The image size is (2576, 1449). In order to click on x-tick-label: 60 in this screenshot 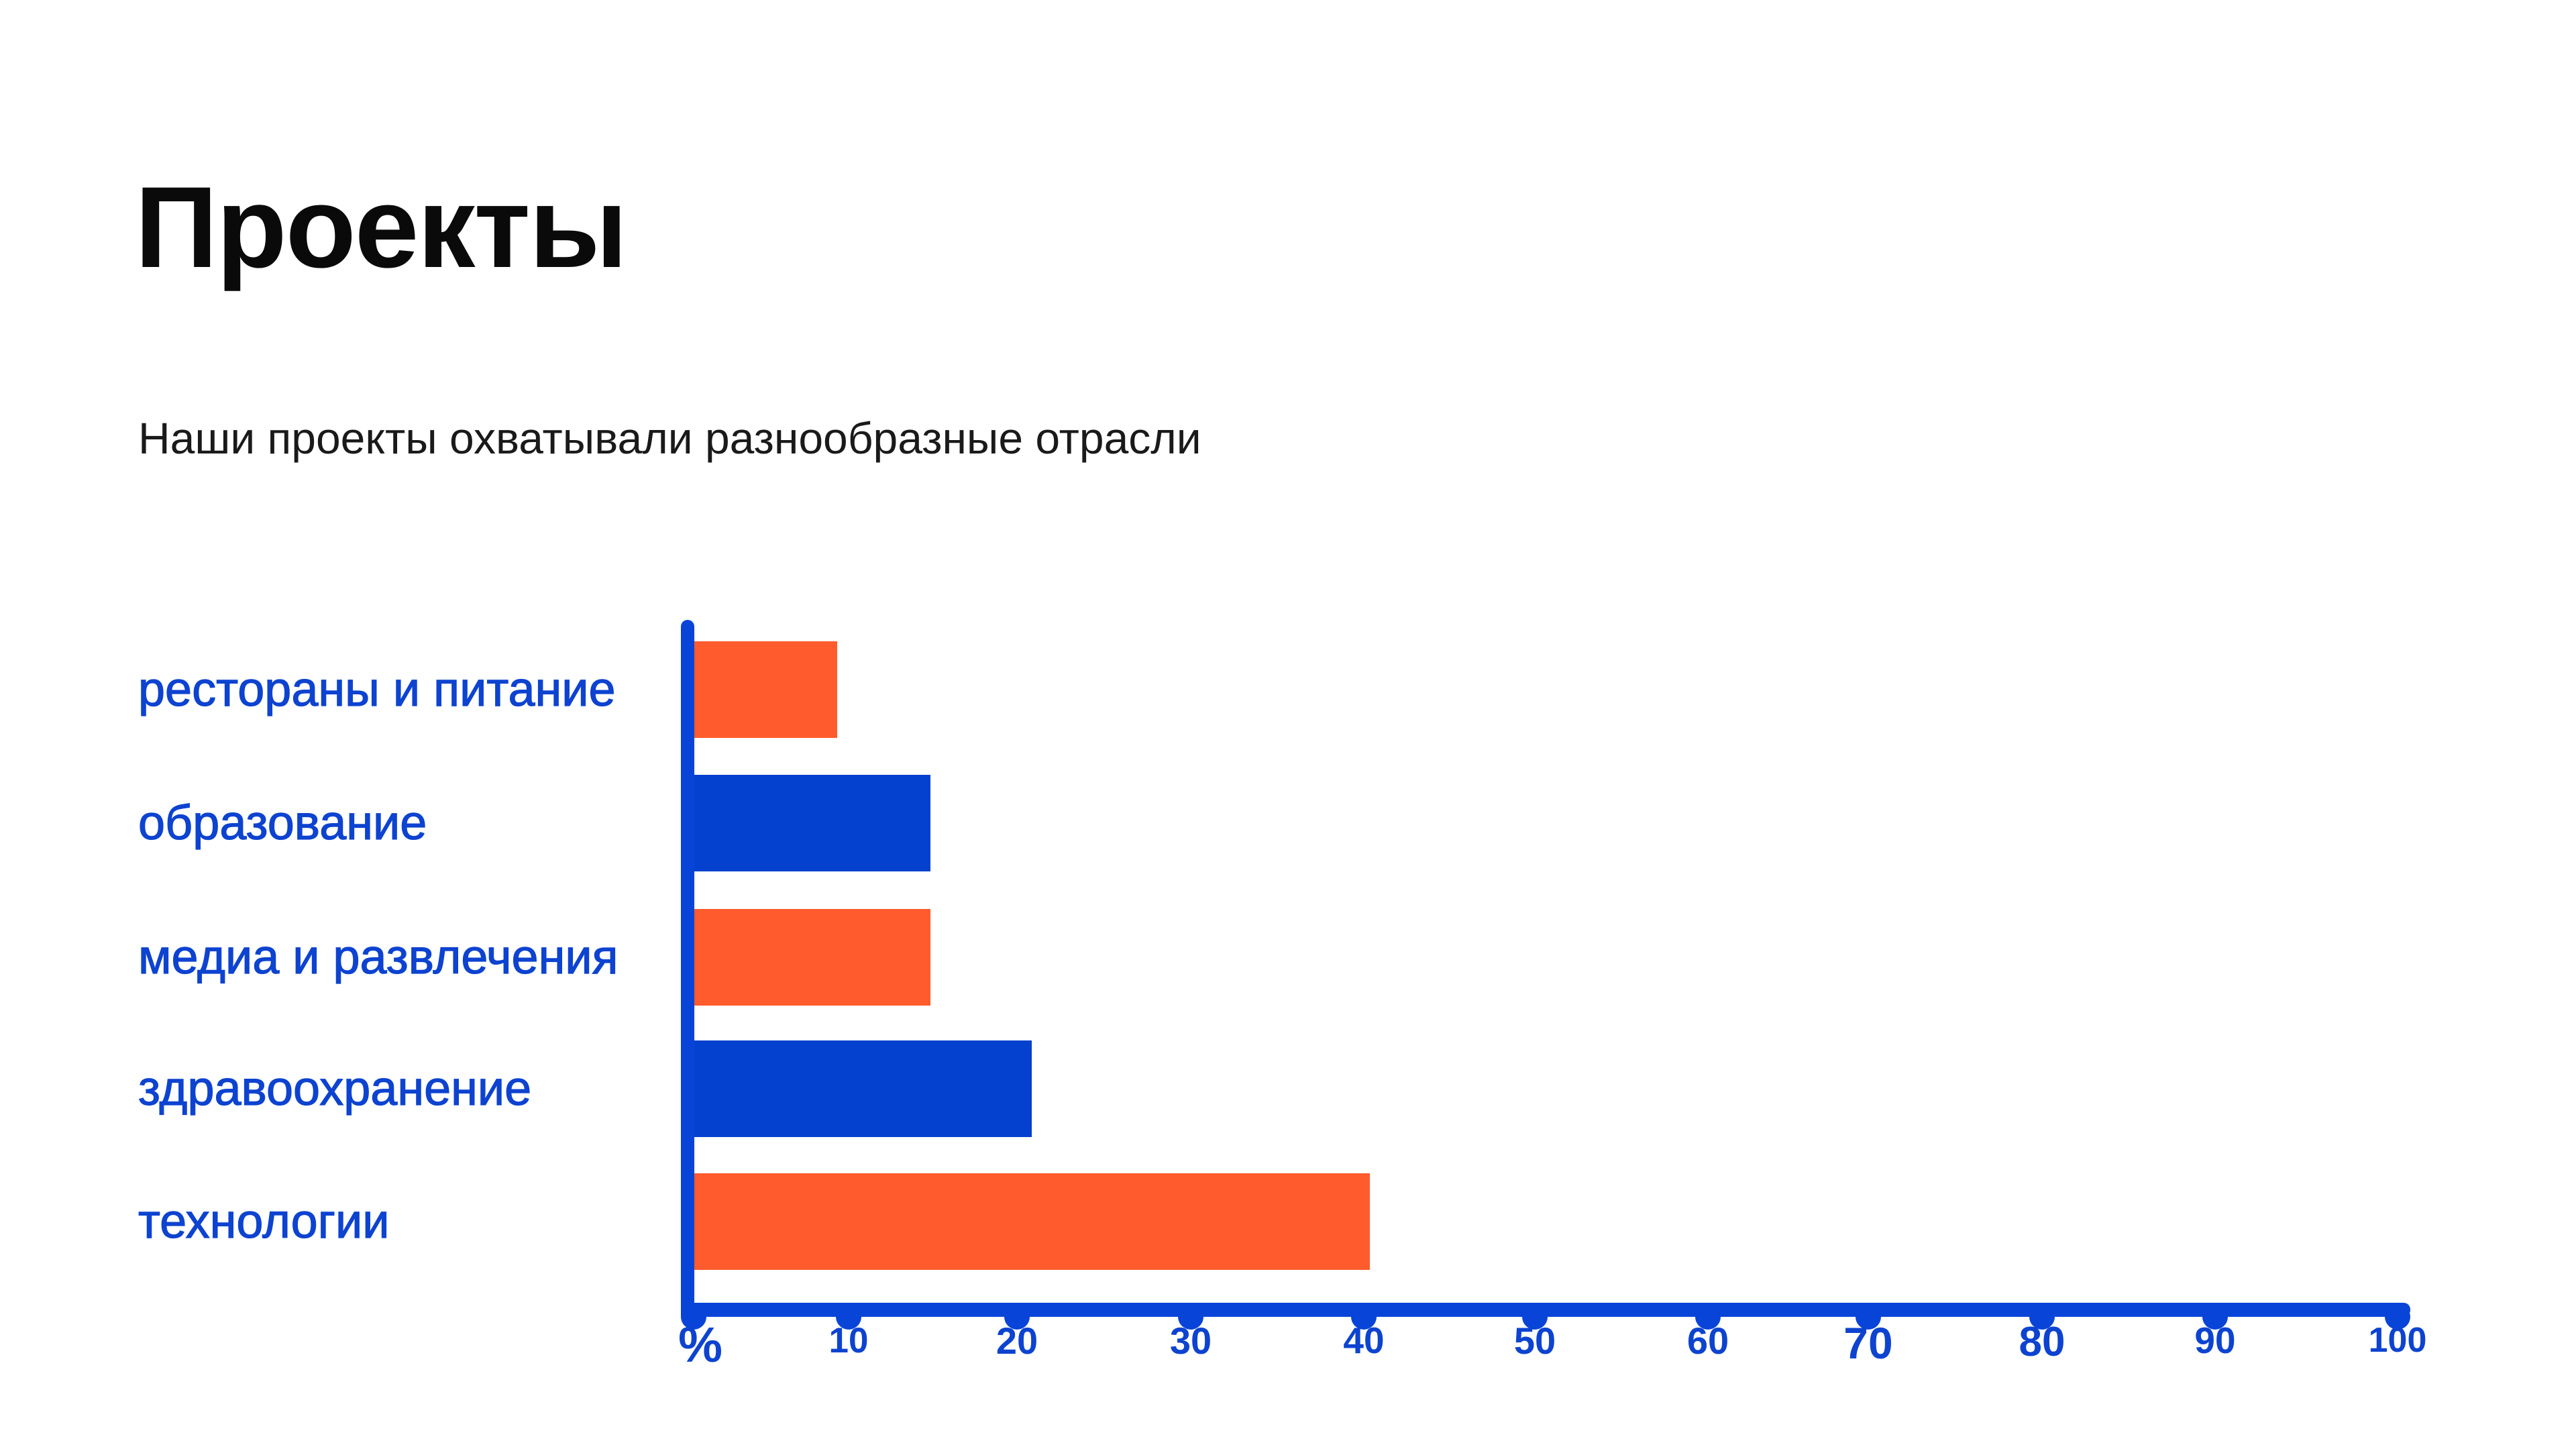, I will do `click(1707, 1341)`.